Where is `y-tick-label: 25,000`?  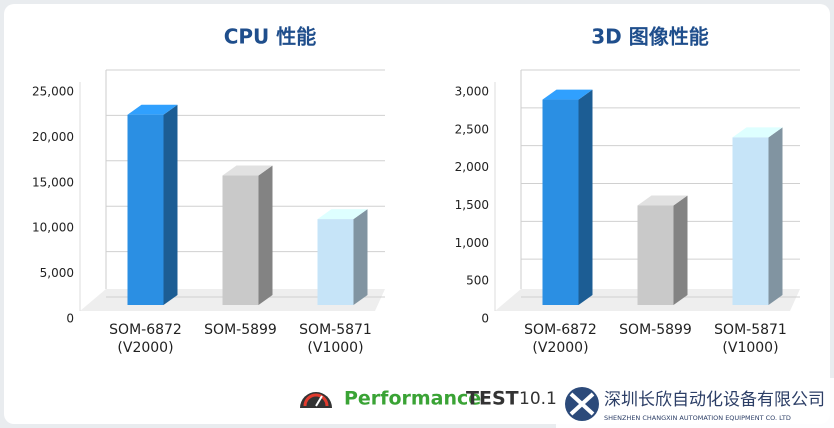
y-tick-label: 25,000 is located at coordinates (53, 92).